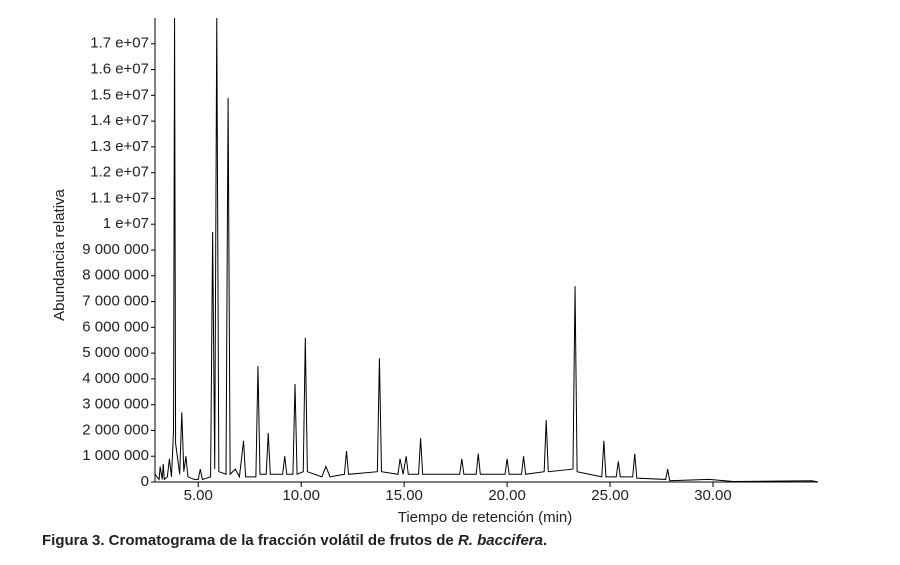  I want to click on x-tick-label: 30.00, so click(713, 495).